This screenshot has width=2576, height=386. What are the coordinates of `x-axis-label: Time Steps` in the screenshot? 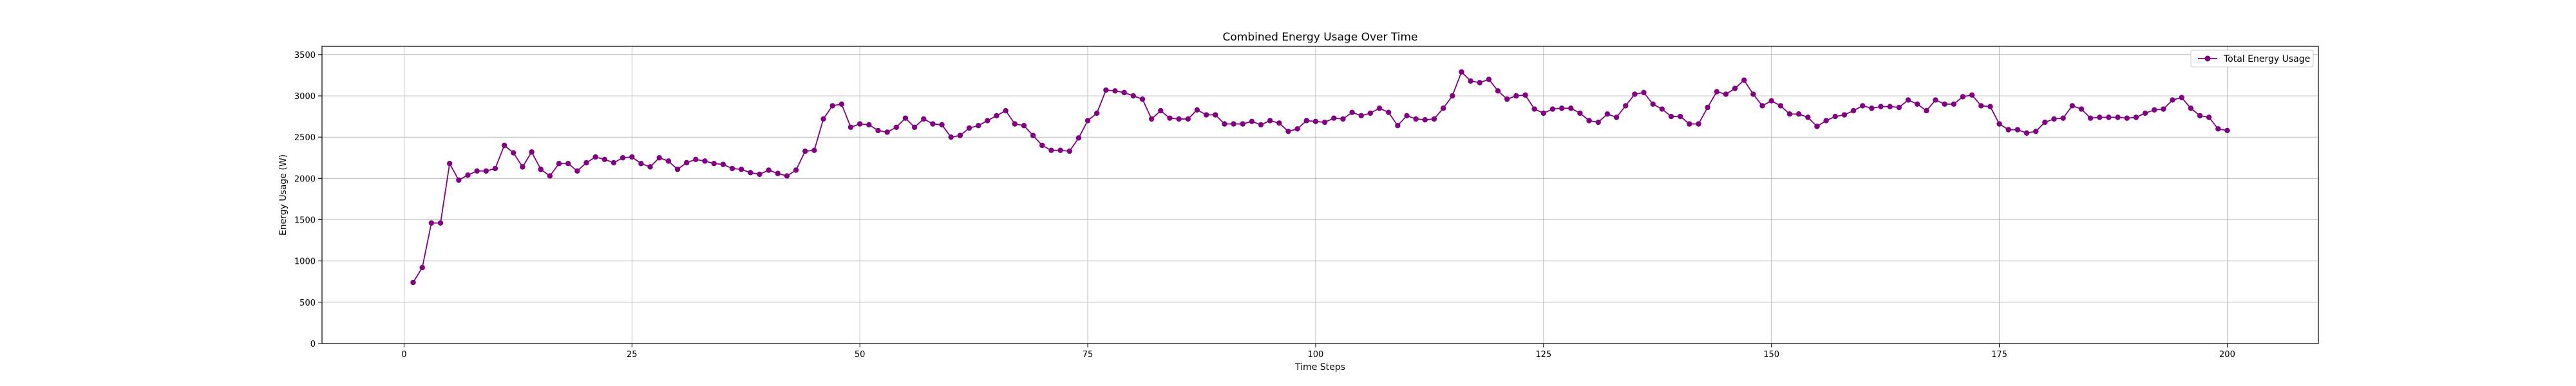 It's located at (1319, 367).